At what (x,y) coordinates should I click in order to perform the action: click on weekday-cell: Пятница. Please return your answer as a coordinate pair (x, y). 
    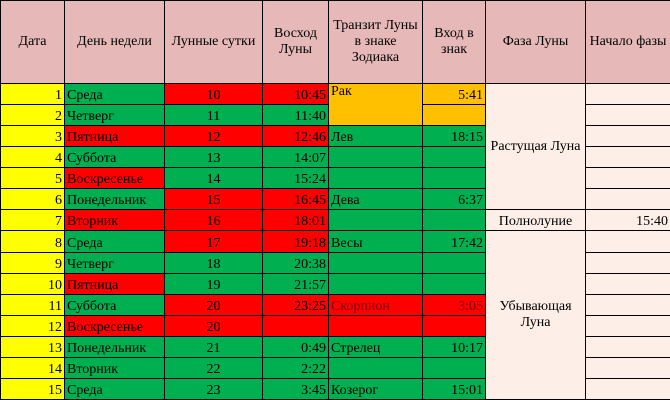
    Looking at the image, I should click on (114, 283).